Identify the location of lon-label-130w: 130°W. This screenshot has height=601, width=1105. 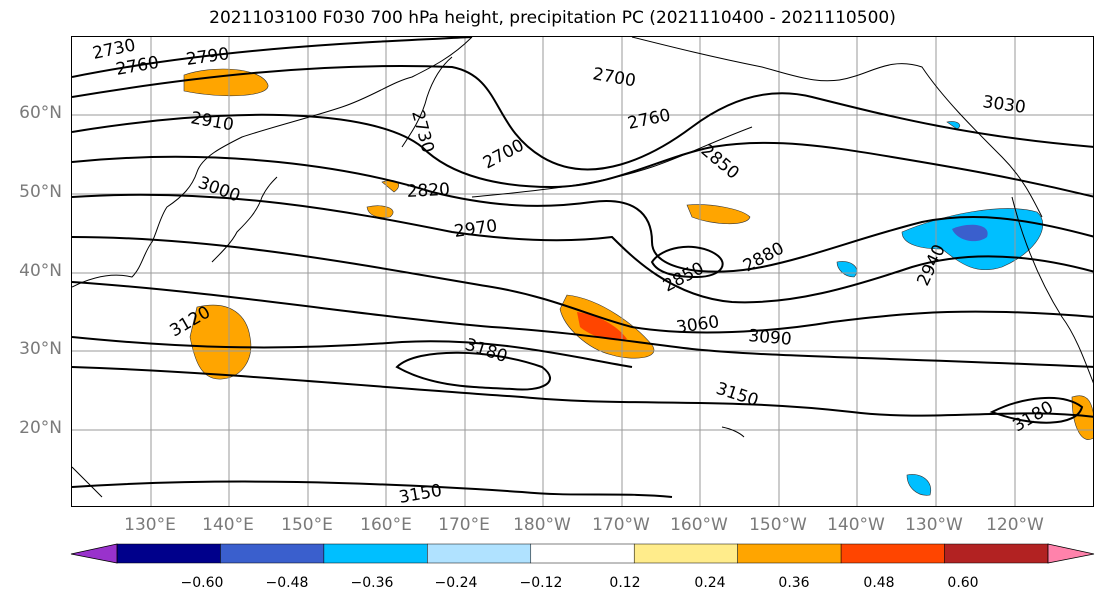
(934, 525).